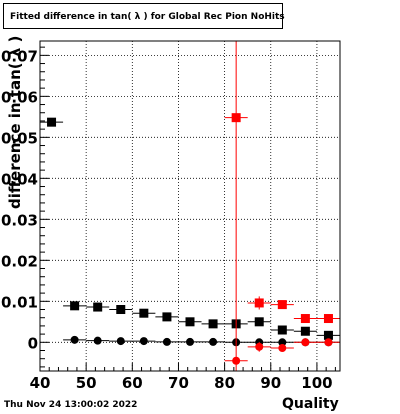 Image resolution: width=400 pixels, height=414 pixels. Describe the element at coordinates (19, 302) in the screenshot. I see `y-tick-label: 0.01` at that location.